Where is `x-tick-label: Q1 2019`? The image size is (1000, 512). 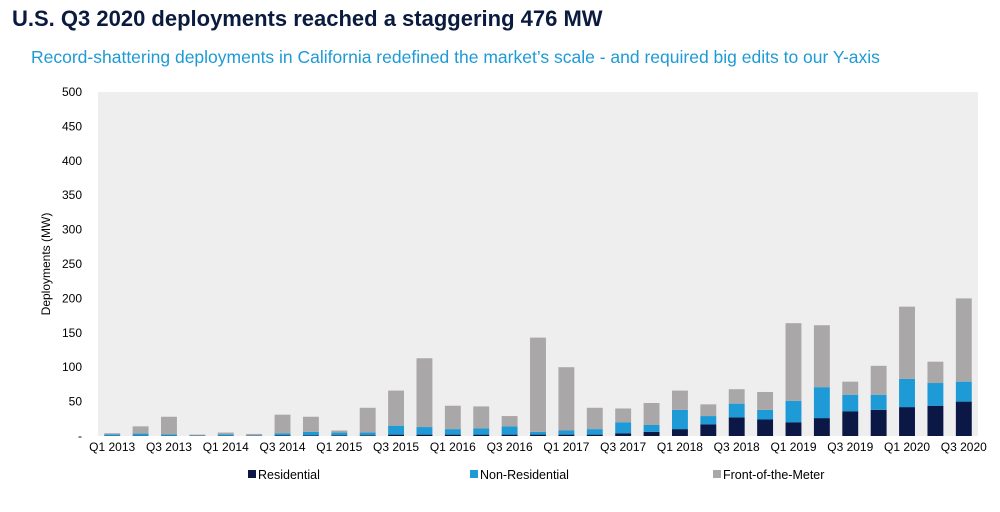
x-tick-label: Q1 2019 is located at coordinates (793, 447).